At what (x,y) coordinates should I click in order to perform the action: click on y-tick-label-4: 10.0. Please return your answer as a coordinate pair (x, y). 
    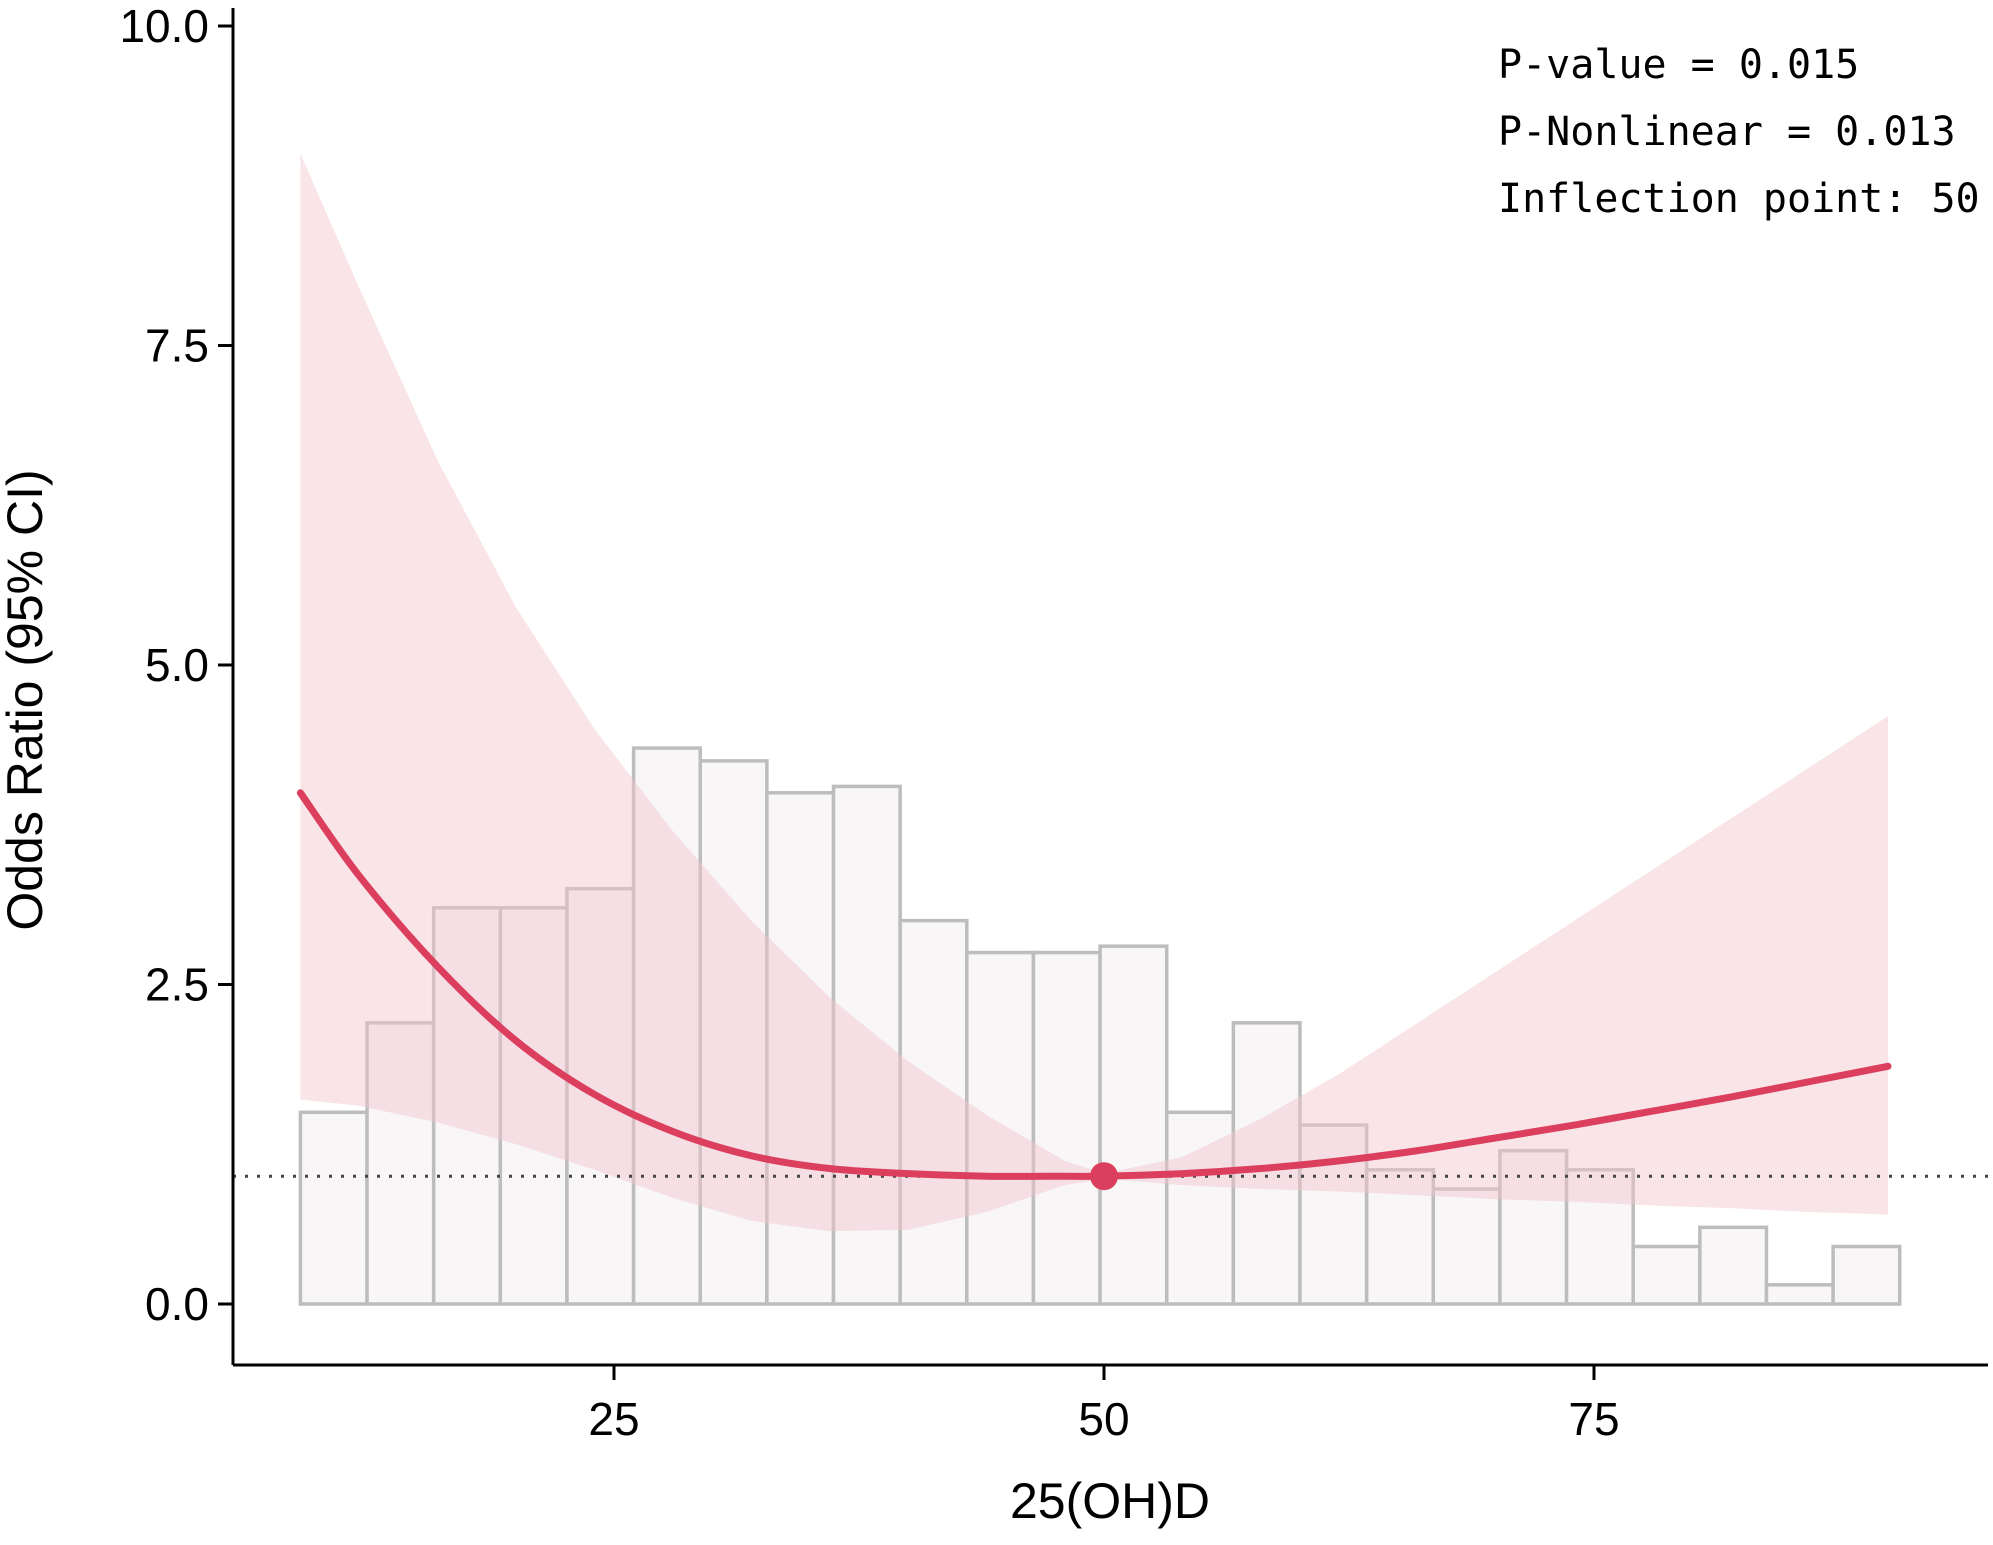
    Looking at the image, I should click on (164, 26).